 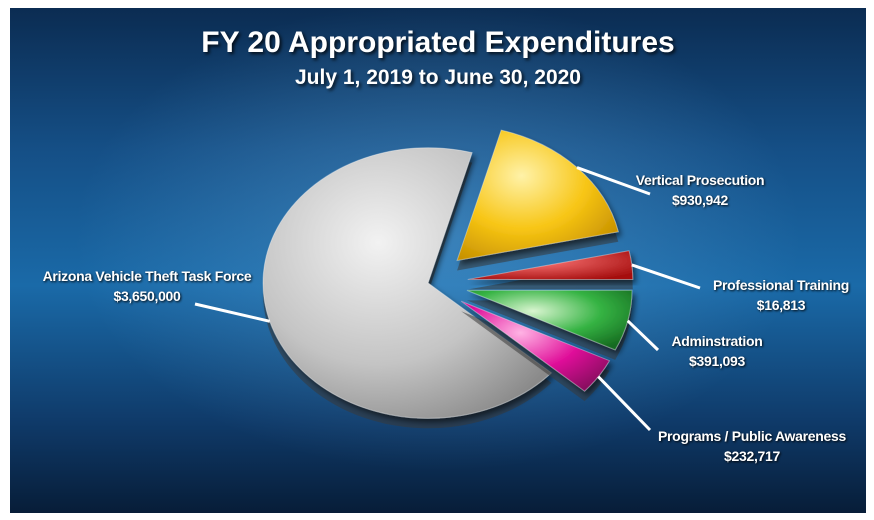 What do you see at coordinates (666, 276) in the screenshot?
I see `slice-professional-training-leader-line` at bounding box center [666, 276].